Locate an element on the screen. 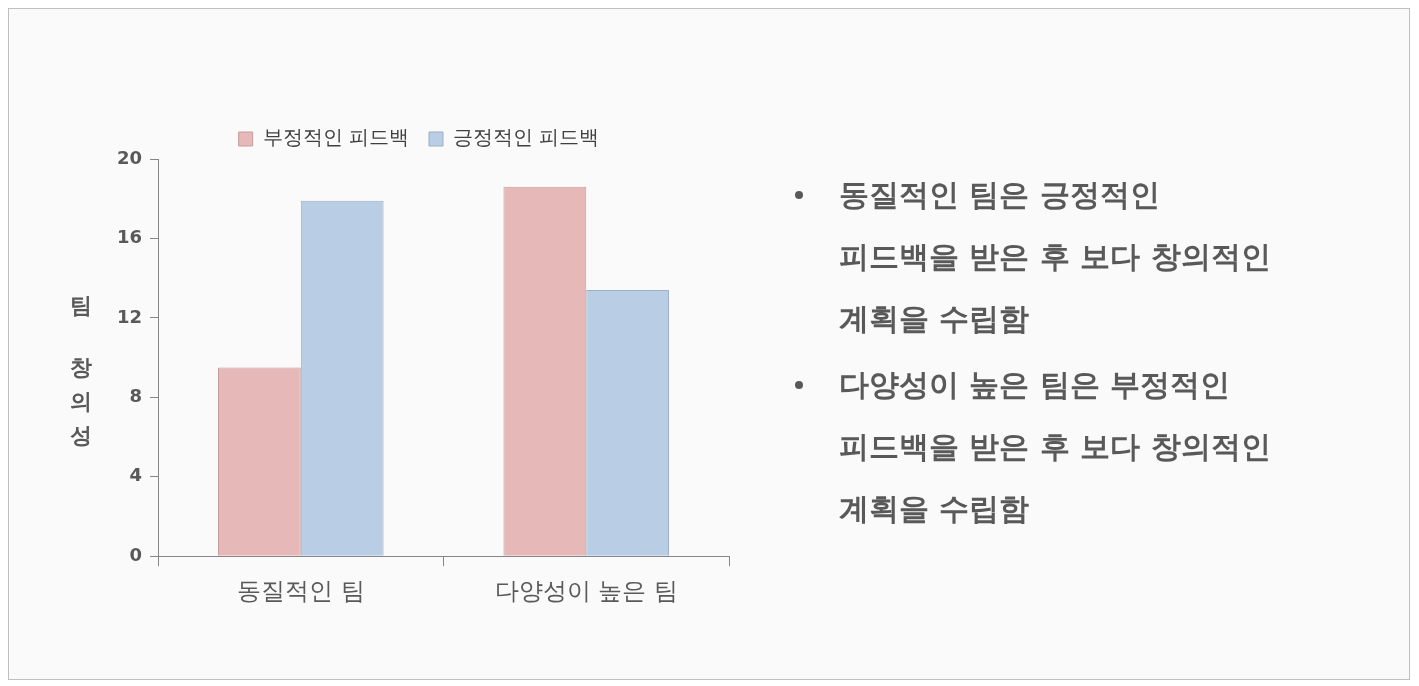 This screenshot has height=686, width=1419. y-tick-label: 8 is located at coordinates (136, 395).